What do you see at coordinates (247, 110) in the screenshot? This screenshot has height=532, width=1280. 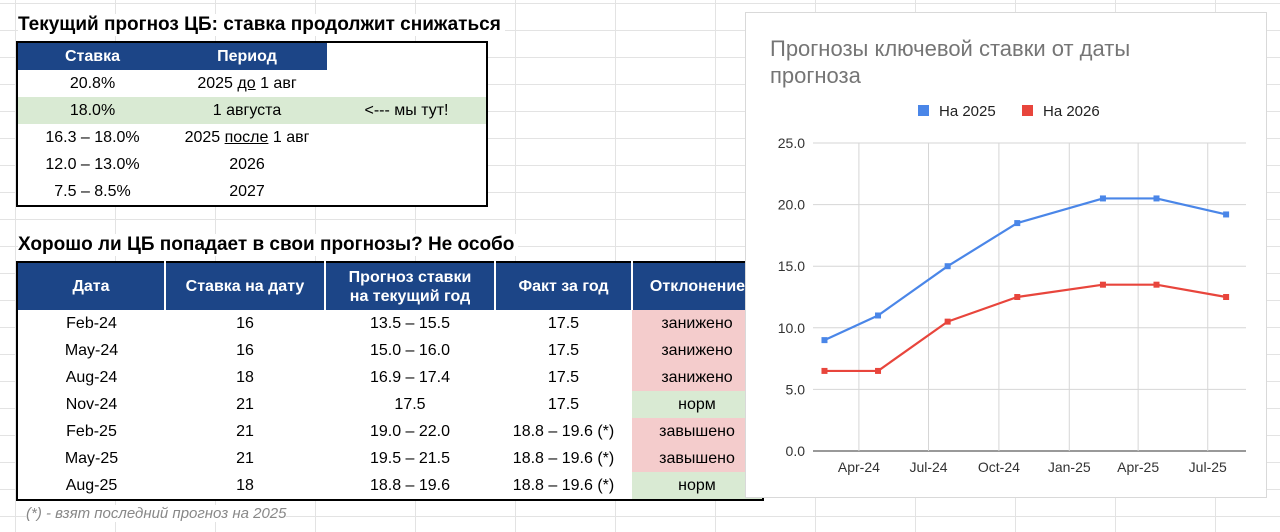 I see `period-cell: 1 августа` at bounding box center [247, 110].